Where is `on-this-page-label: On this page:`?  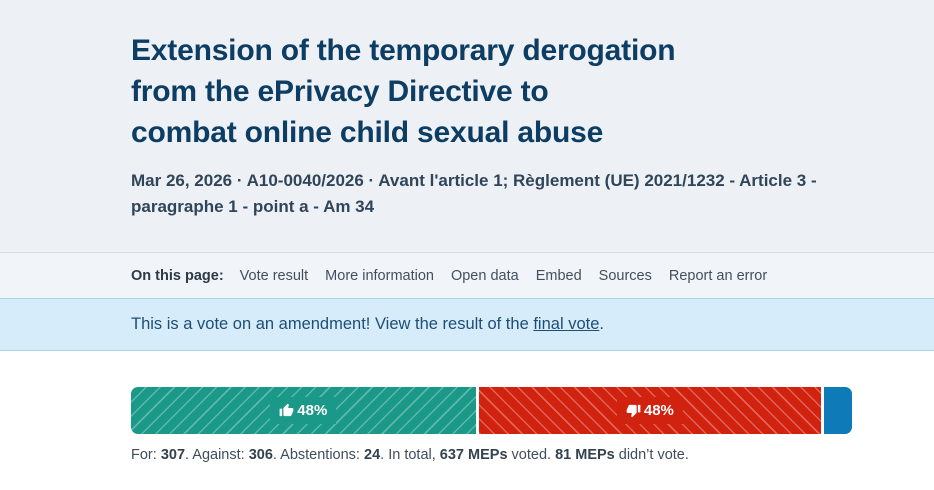
on-this-page-label: On this page: is located at coordinates (177, 275).